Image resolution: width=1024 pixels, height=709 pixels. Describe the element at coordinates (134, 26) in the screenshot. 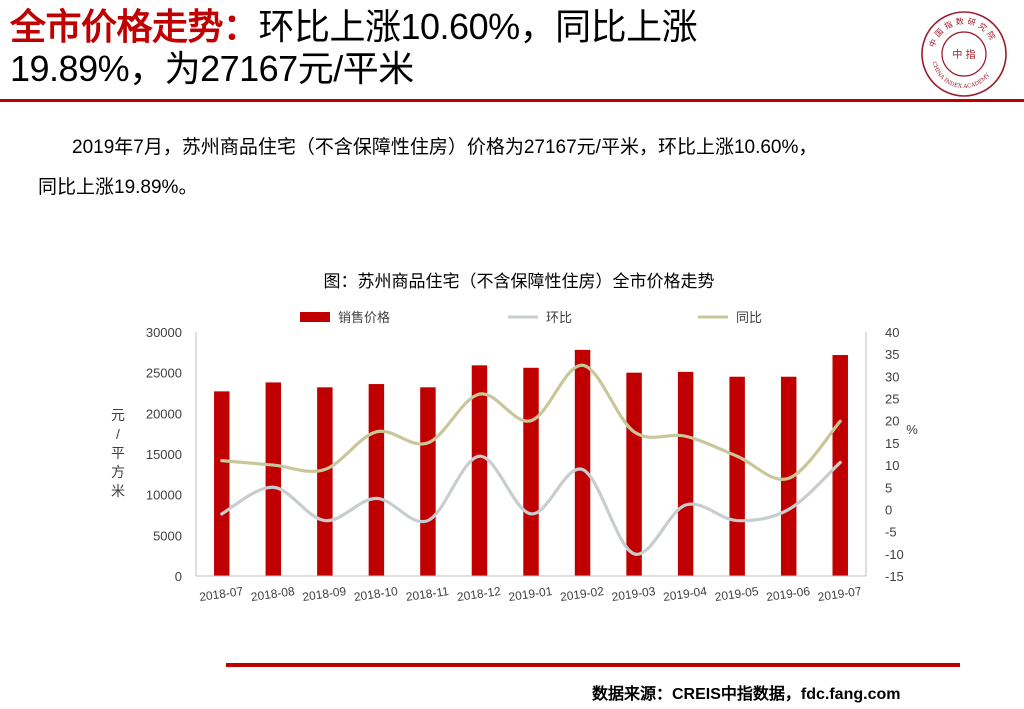

I see `title-accent: 全市价格走势：` at that location.